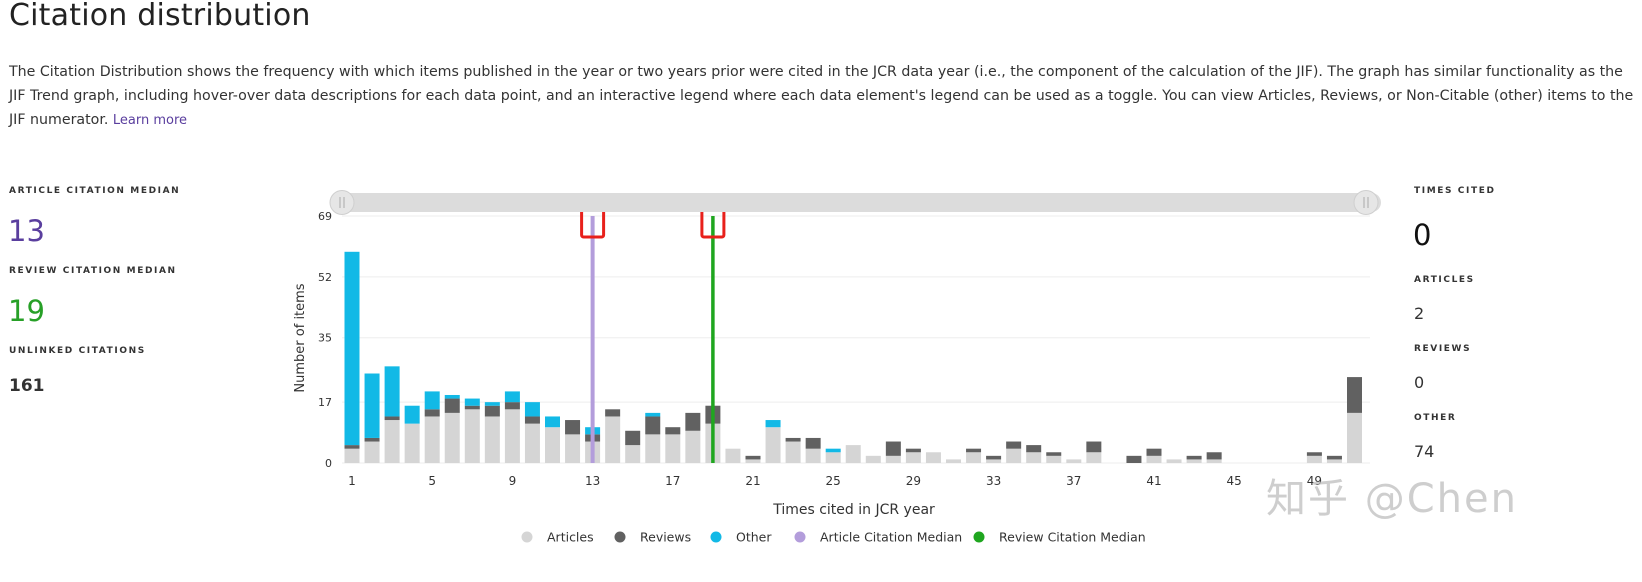 This screenshot has height=582, width=1642. What do you see at coordinates (557, 537) in the screenshot?
I see `legend-item-articles: Articles` at bounding box center [557, 537].